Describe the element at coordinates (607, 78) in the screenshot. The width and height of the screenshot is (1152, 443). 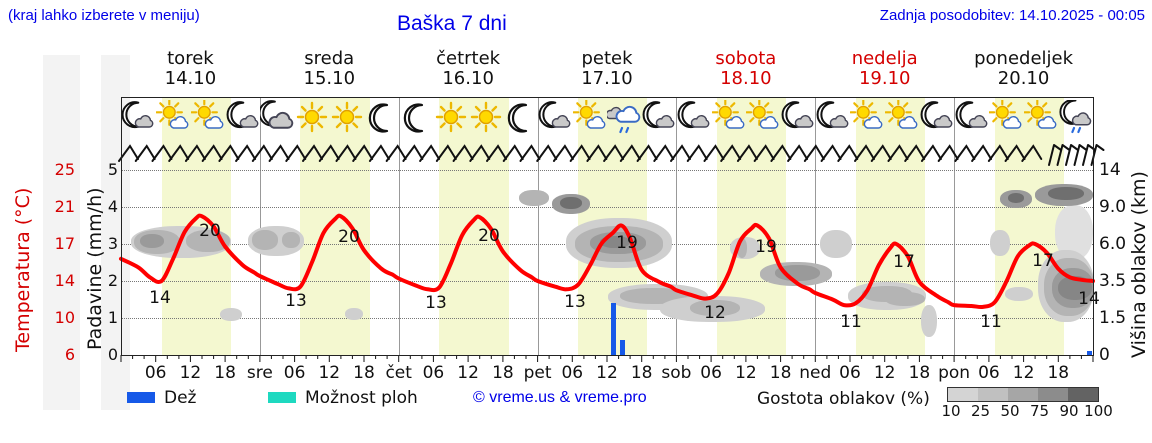
I see `day-date: 17.10` at that location.